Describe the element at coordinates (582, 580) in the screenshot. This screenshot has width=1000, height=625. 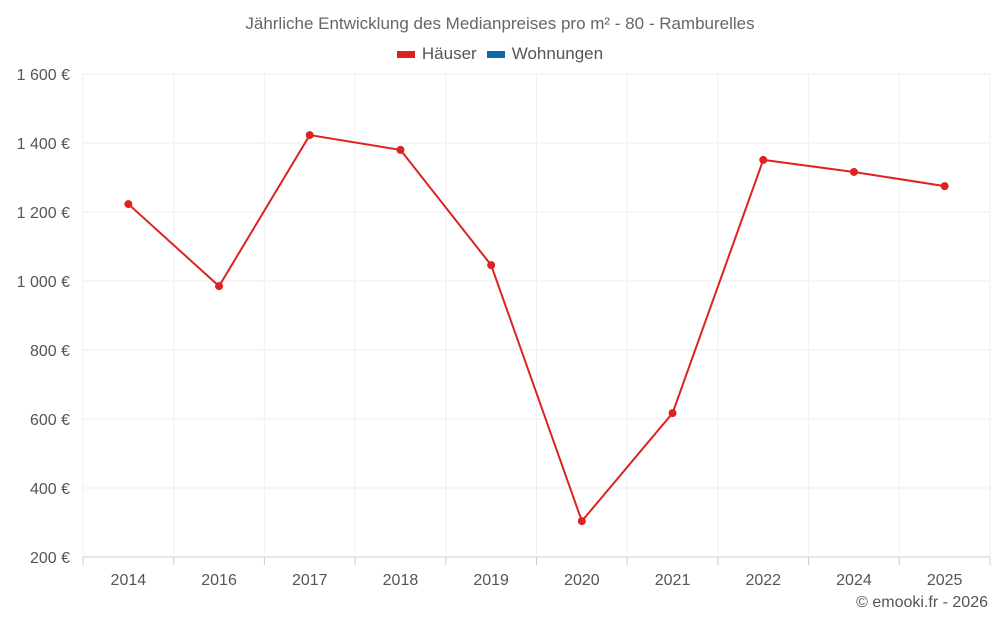
I see `x-tick-label: 2020` at that location.